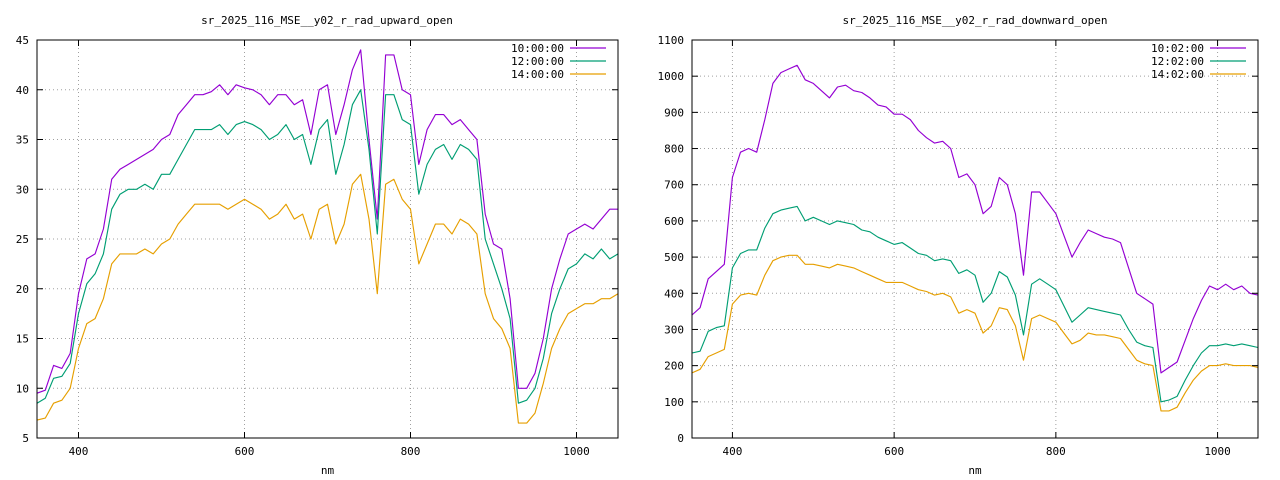  I want to click on legend-label: 14:00:00, so click(537, 74).